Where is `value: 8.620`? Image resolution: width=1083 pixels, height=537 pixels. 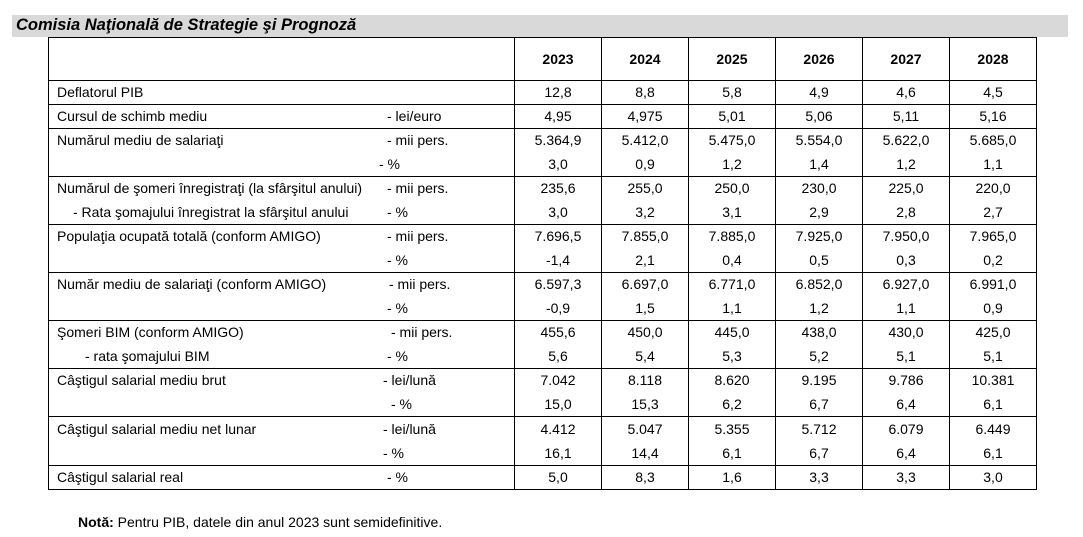 value: 8.620 is located at coordinates (732, 380).